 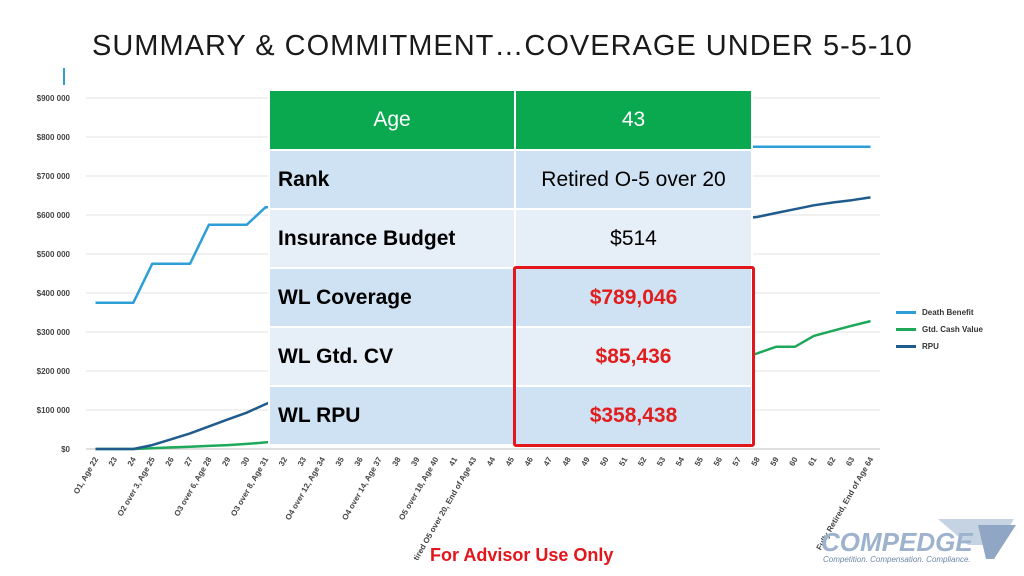 What do you see at coordinates (793, 461) in the screenshot?
I see `x-tick-label: 60` at bounding box center [793, 461].